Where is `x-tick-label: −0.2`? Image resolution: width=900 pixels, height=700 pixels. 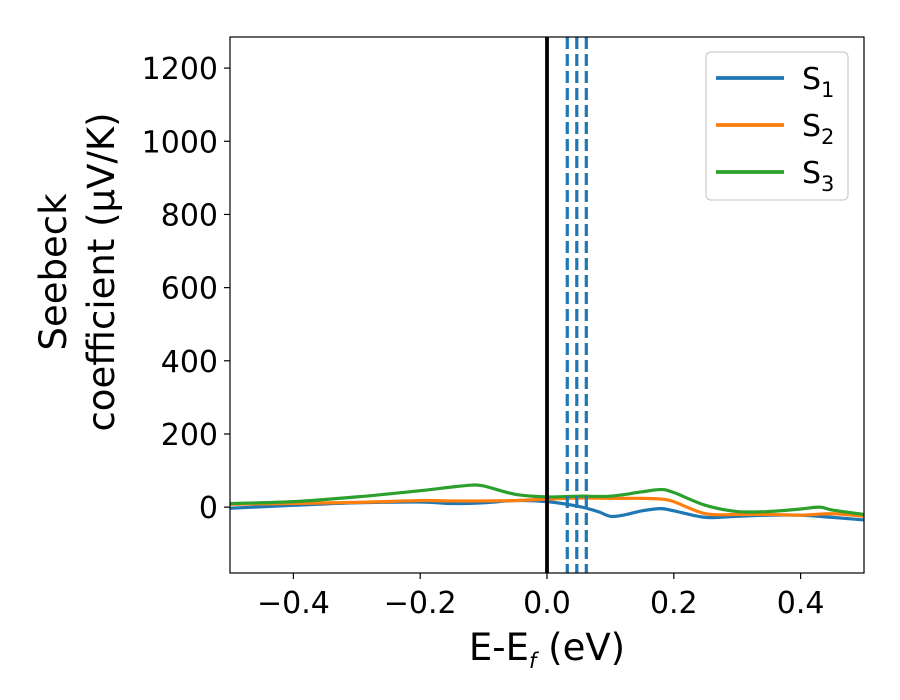 x-tick-label: −0.2 is located at coordinates (420, 603).